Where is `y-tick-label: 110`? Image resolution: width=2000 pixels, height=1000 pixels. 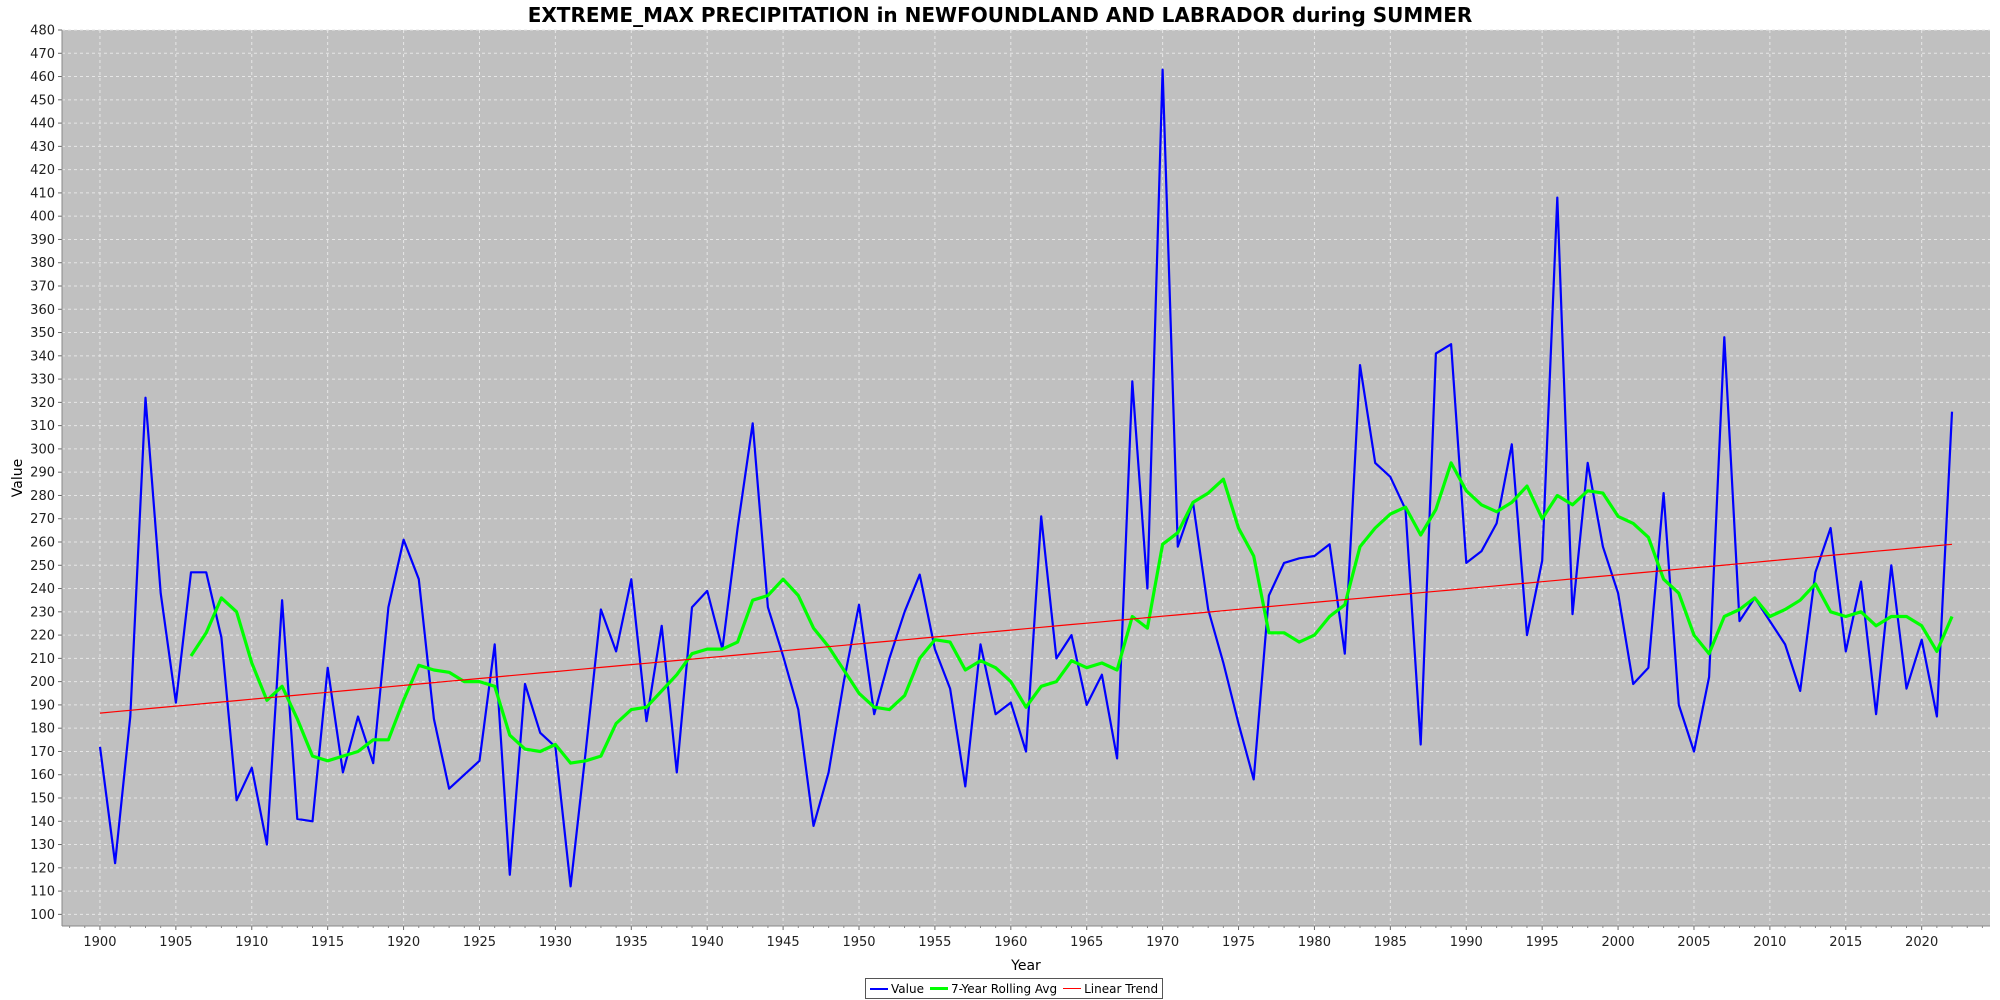
y-tick-label: 110 is located at coordinates (42, 892).